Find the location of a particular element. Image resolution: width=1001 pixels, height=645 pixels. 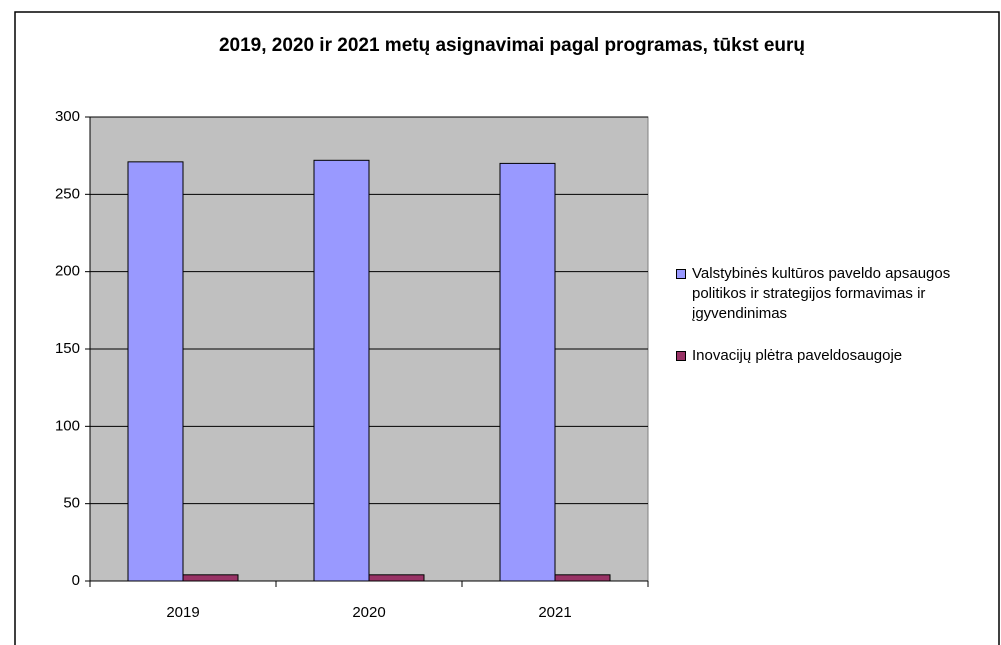

y-tick-label: 250 is located at coordinates (67, 193).